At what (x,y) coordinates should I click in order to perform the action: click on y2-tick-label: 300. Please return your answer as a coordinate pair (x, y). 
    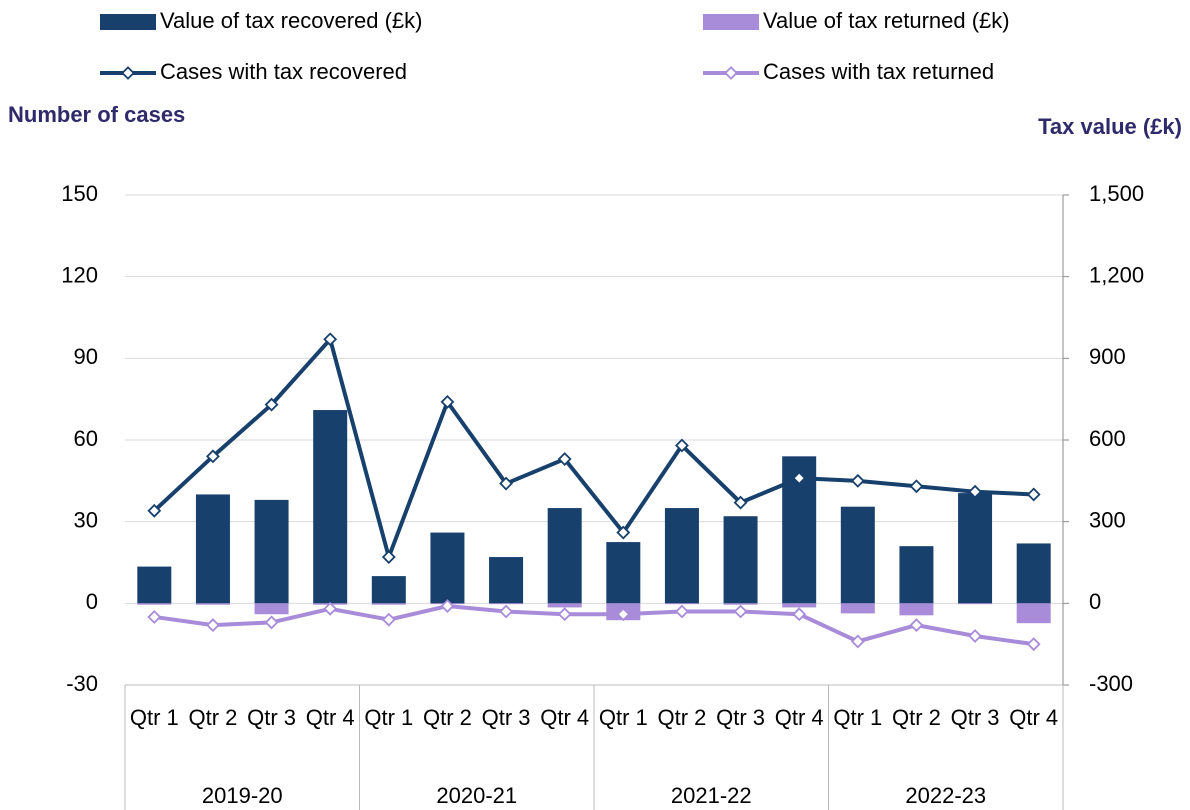
    Looking at the image, I should click on (1107, 519).